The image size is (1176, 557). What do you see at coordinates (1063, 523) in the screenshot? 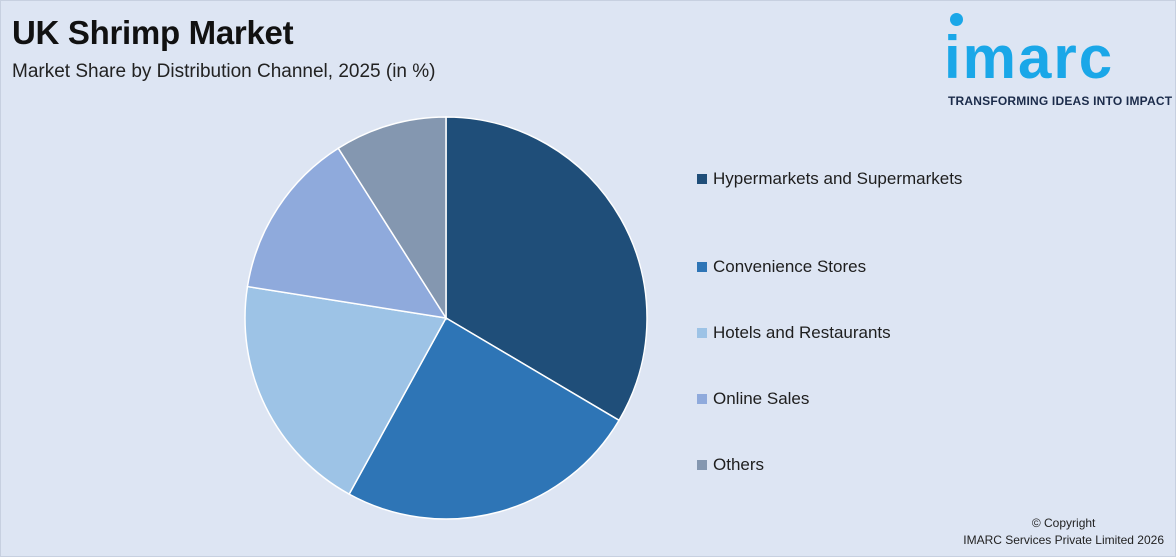
I see `copyright-line-1: © Copyright` at bounding box center [1063, 523].